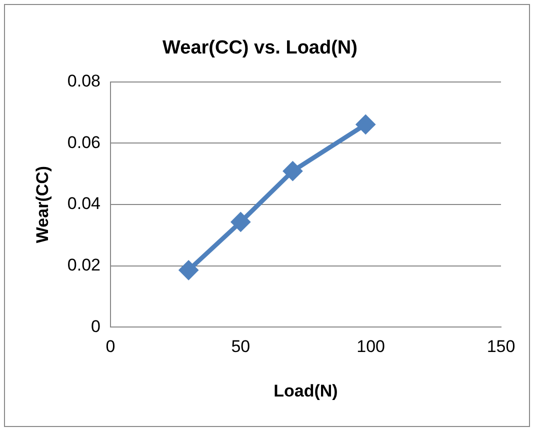 The height and width of the screenshot is (433, 536). I want to click on y-tick-label: 0, so click(95, 326).